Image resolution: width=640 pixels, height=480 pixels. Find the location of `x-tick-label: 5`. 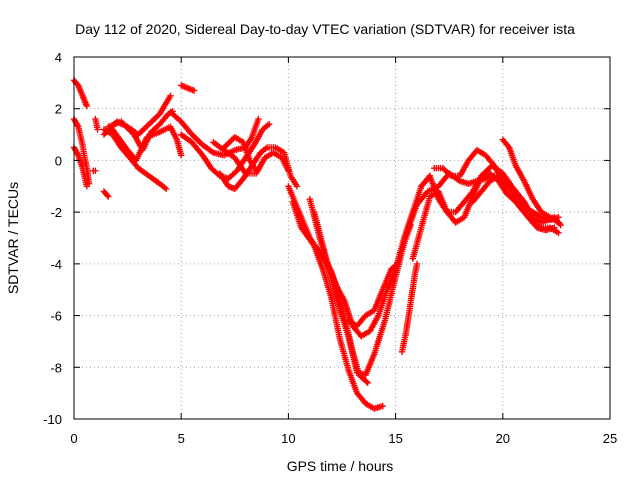

x-tick-label: 5 is located at coordinates (181, 438).